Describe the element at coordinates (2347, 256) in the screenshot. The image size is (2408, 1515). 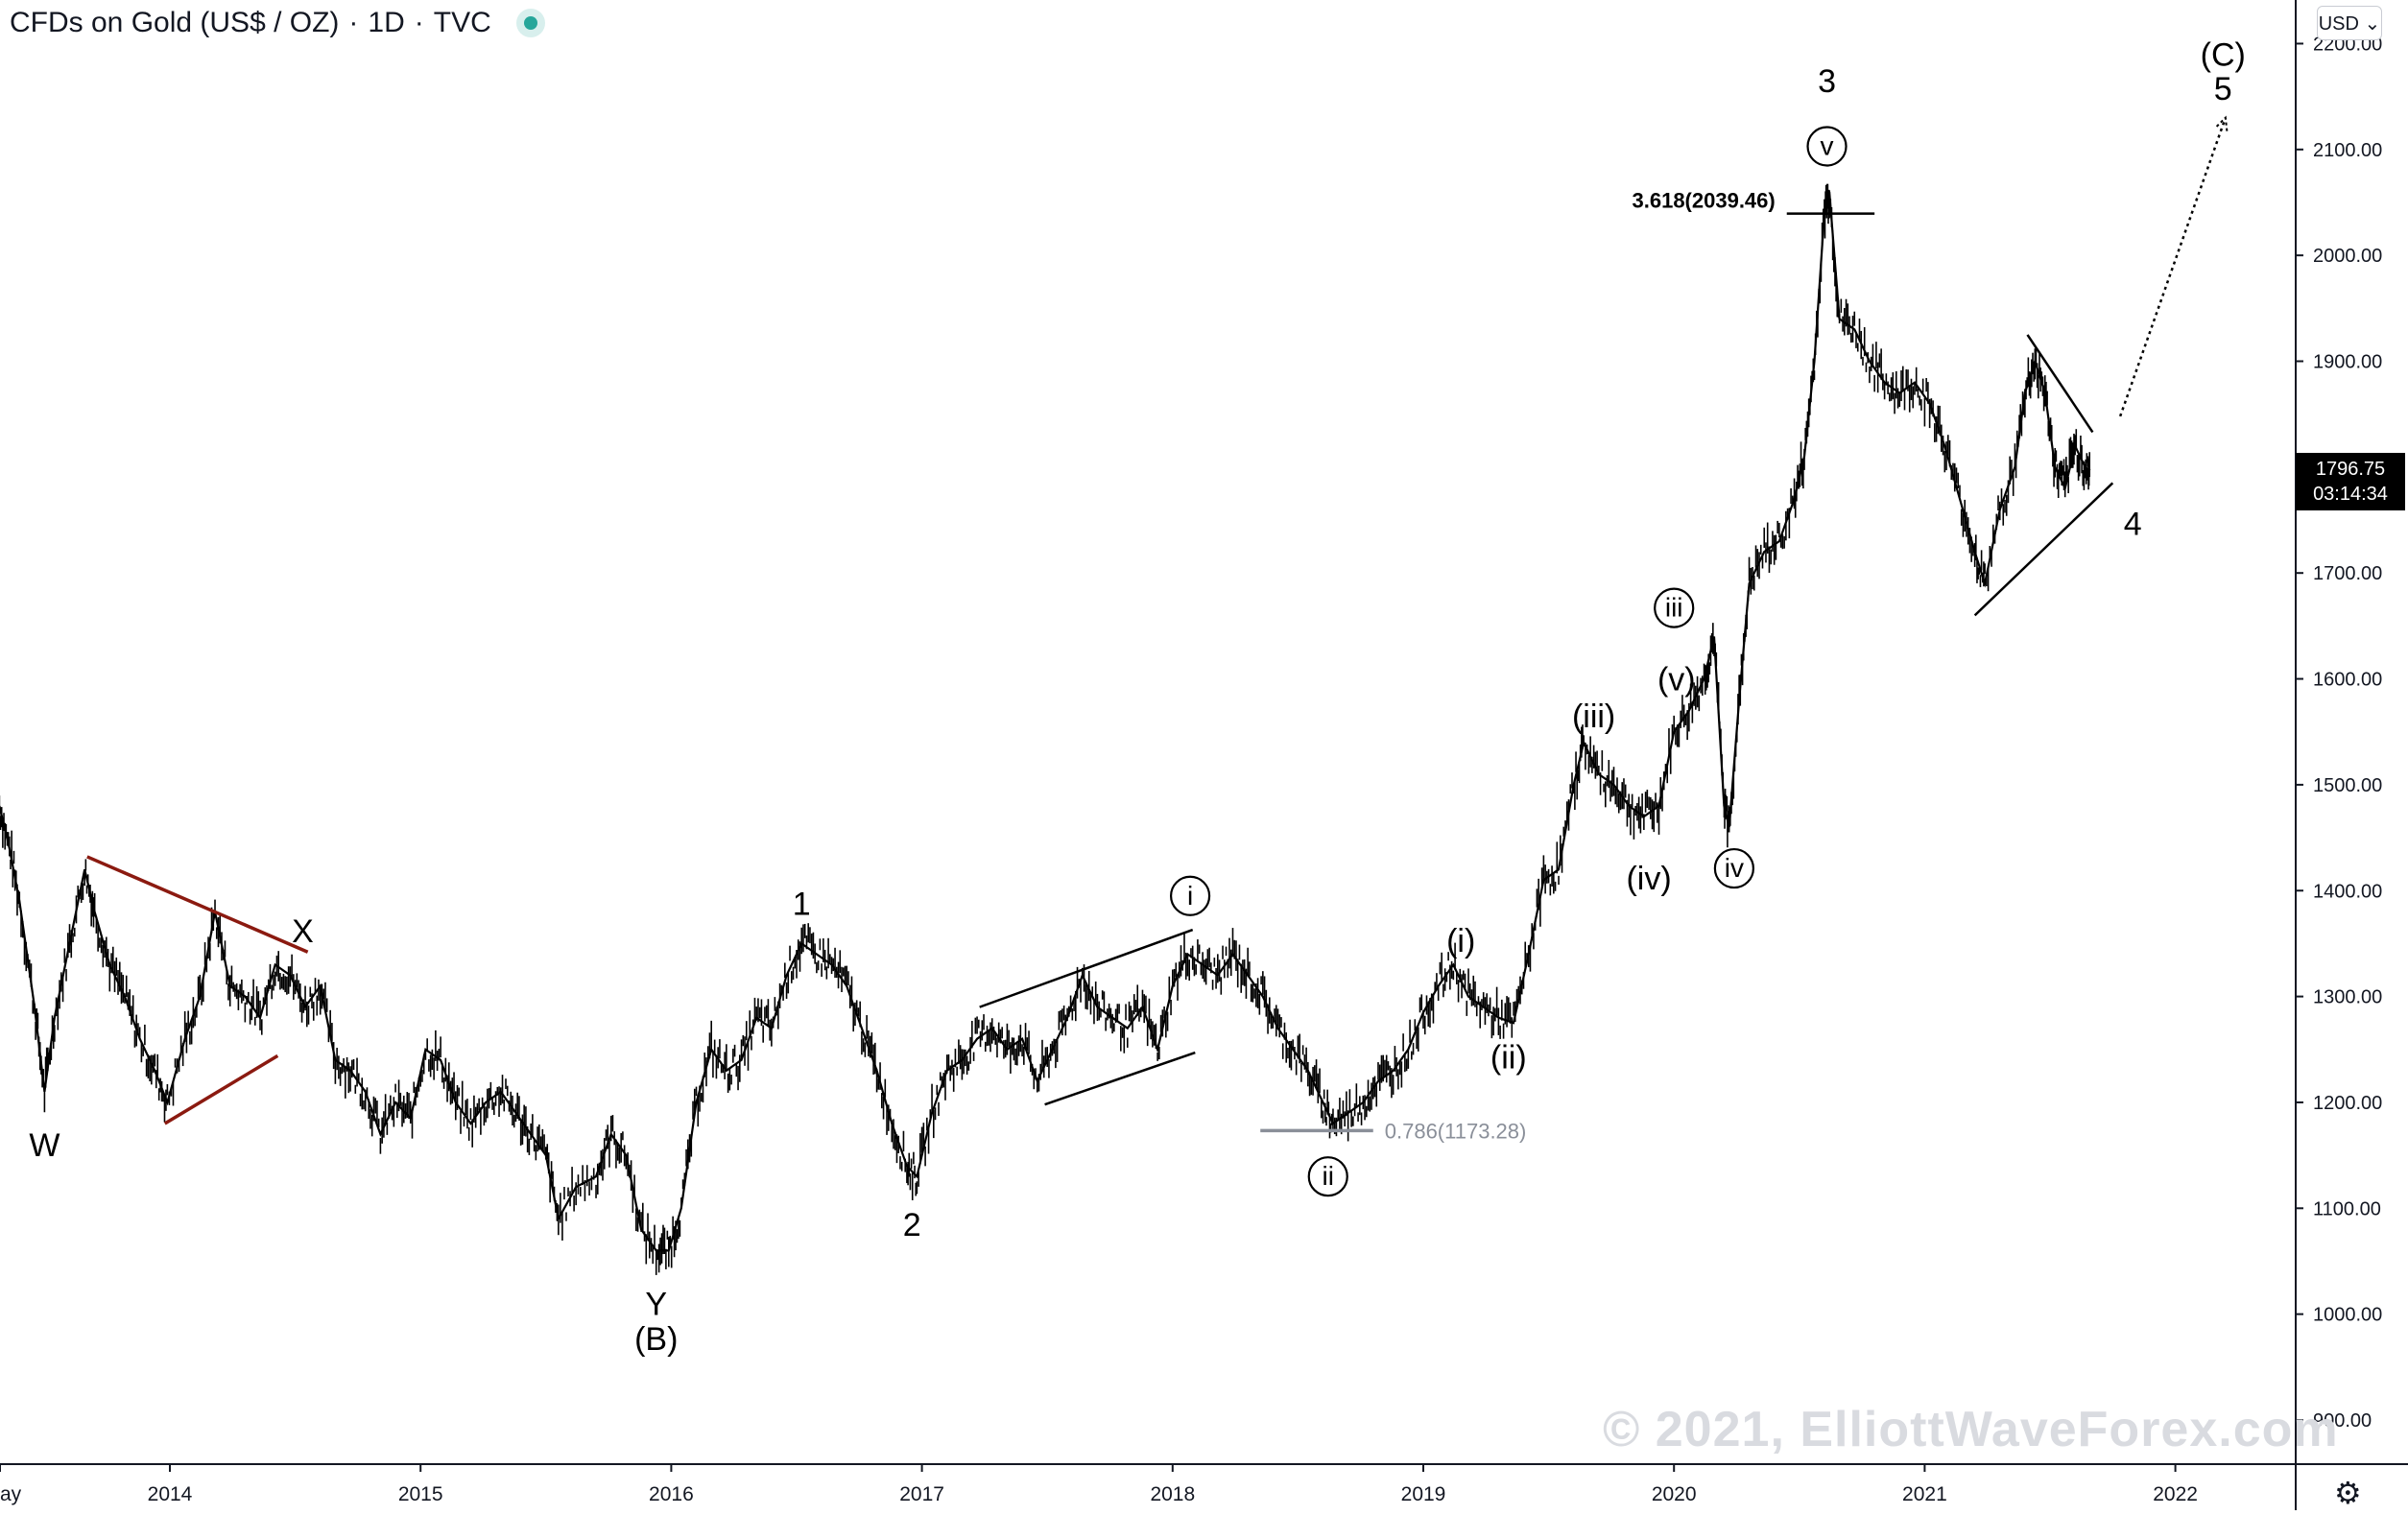
I see `price-axis-label: 2000.00` at that location.